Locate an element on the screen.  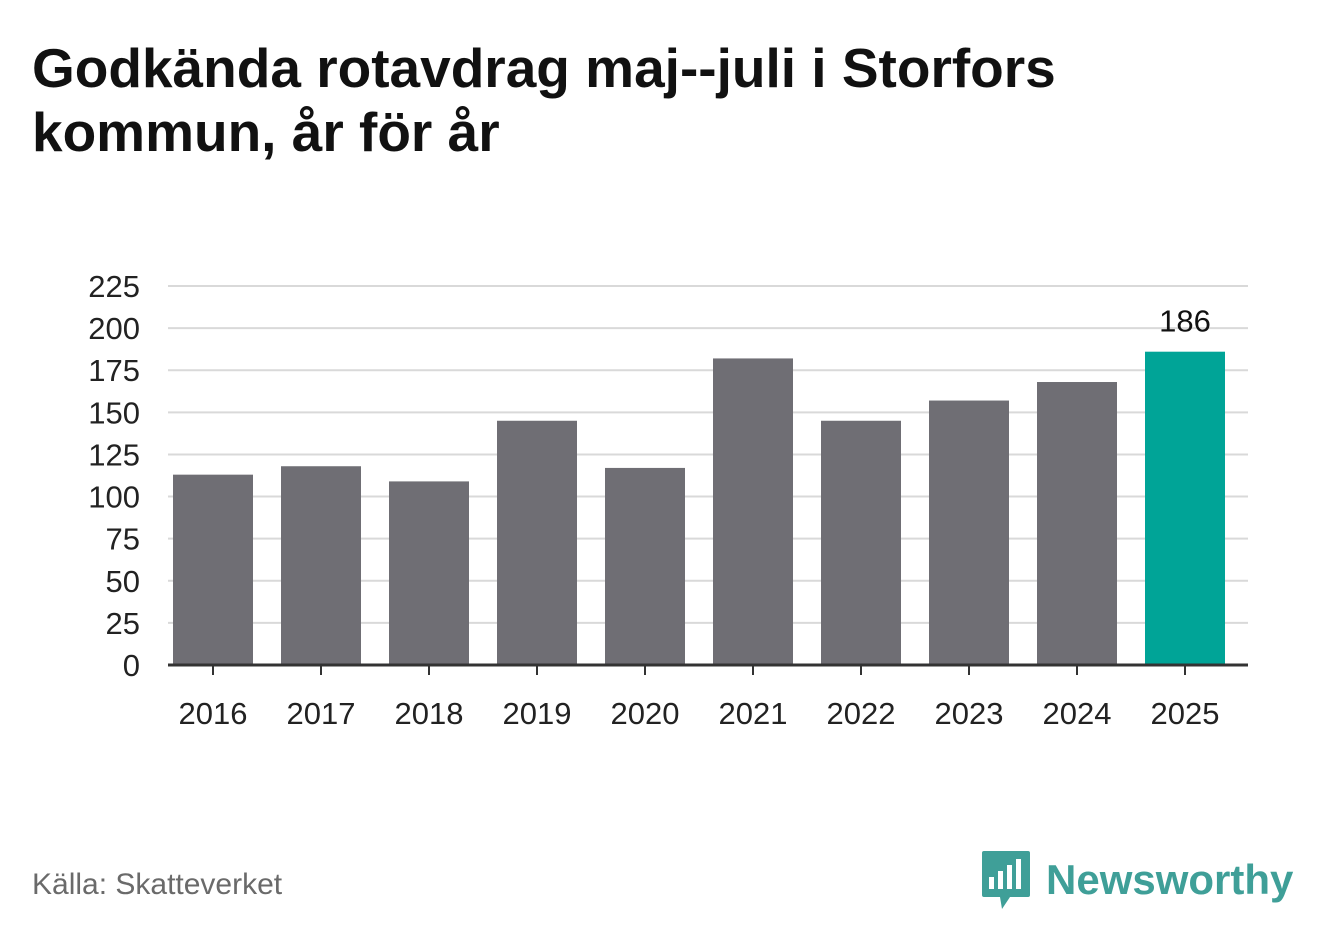
y-tick-label: 75 is located at coordinates (123, 539).